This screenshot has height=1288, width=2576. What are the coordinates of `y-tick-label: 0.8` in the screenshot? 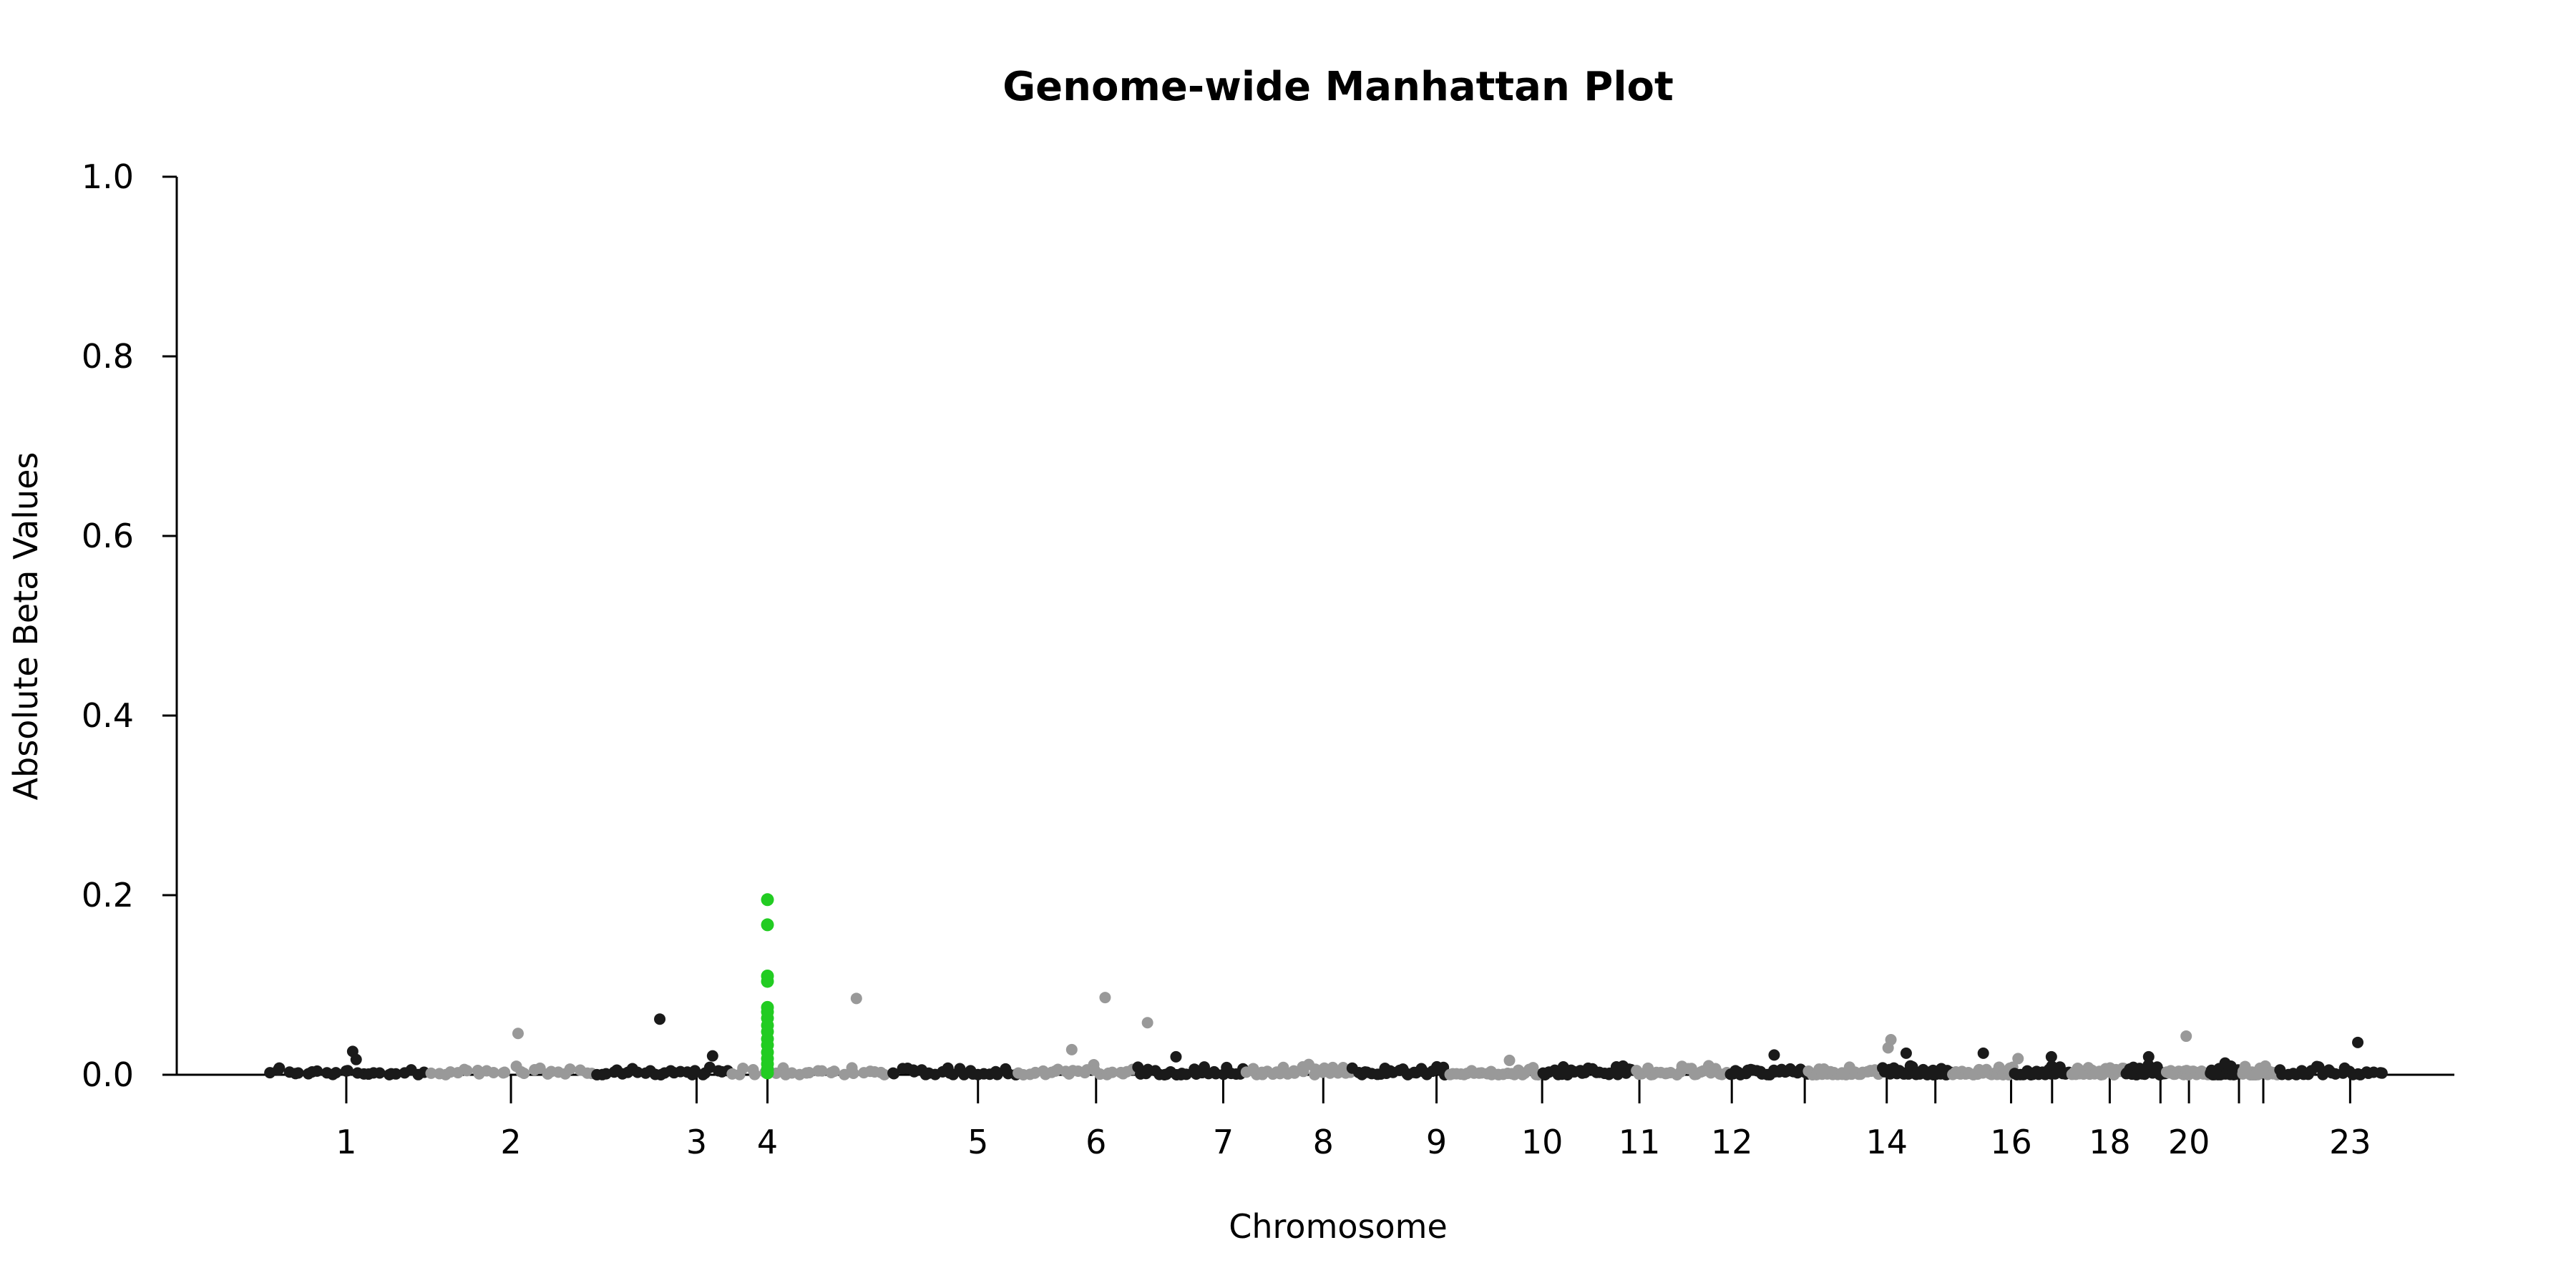 It's located at (108, 356).